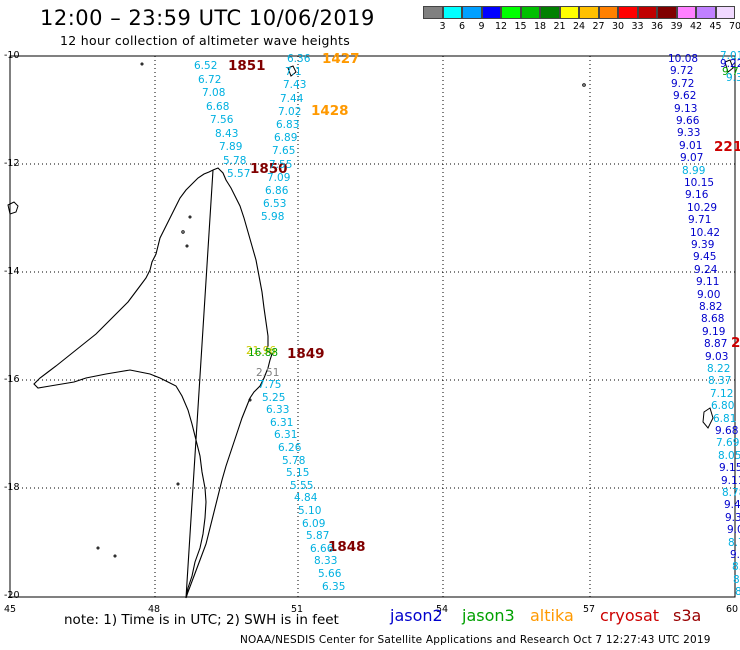 The image size is (740, 650). Describe the element at coordinates (729, 456) in the screenshot. I see `swh-value: 8.05` at that location.